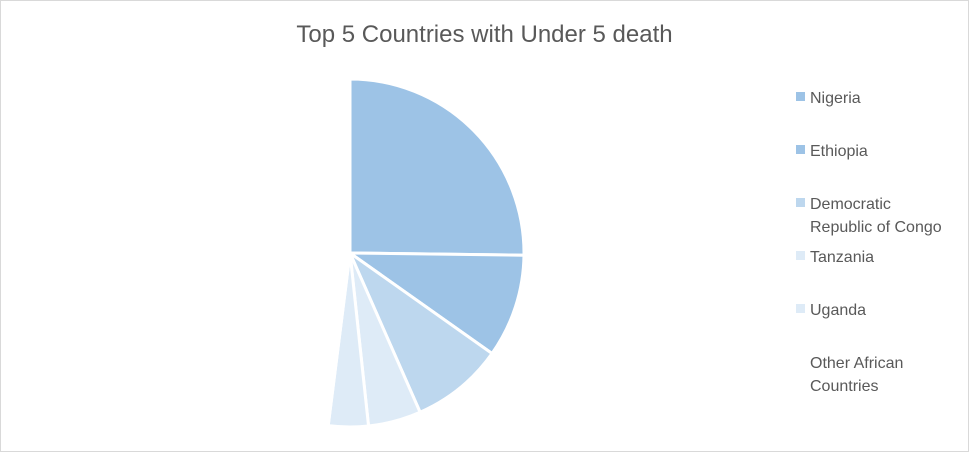  I want to click on legend-item: Ethiopia, so click(832, 151).